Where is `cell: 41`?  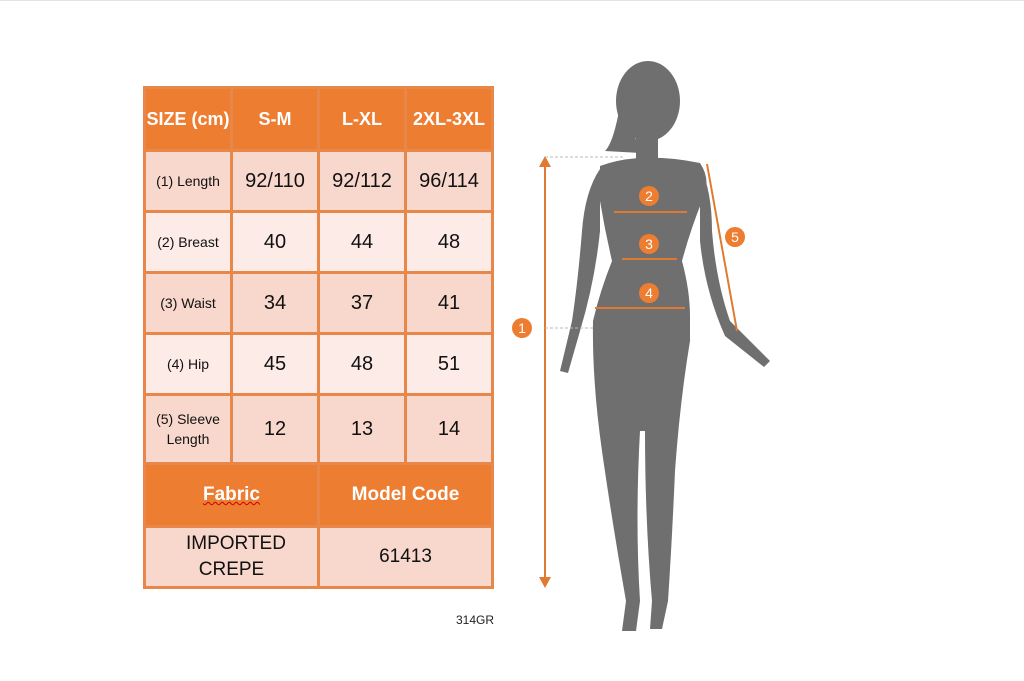
cell: 41 is located at coordinates (449, 303).